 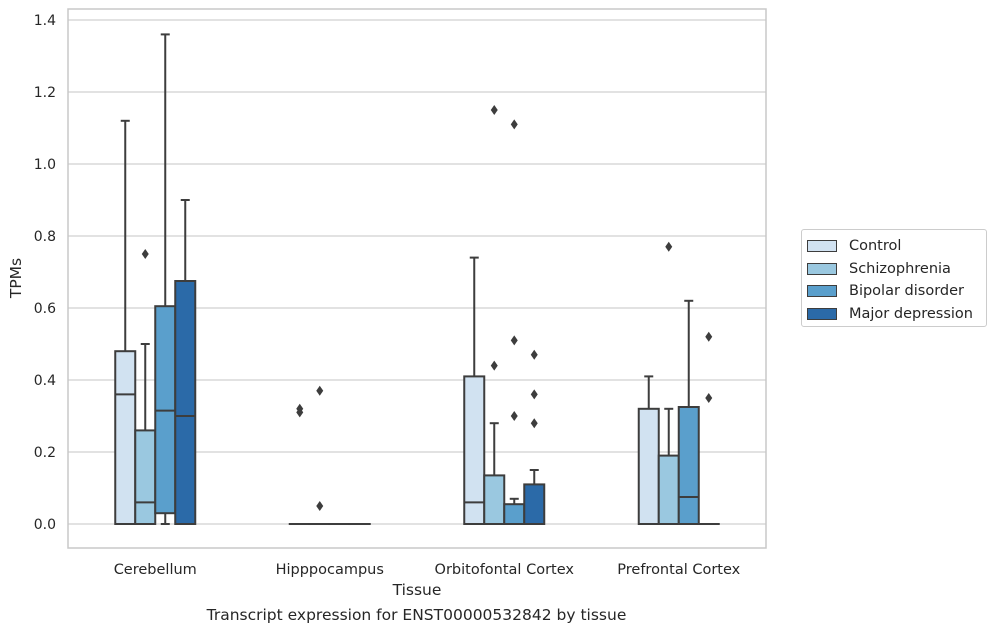 I want to click on legend-item-bipolar-disorder: Bipolar disorder, so click(x=896, y=291).